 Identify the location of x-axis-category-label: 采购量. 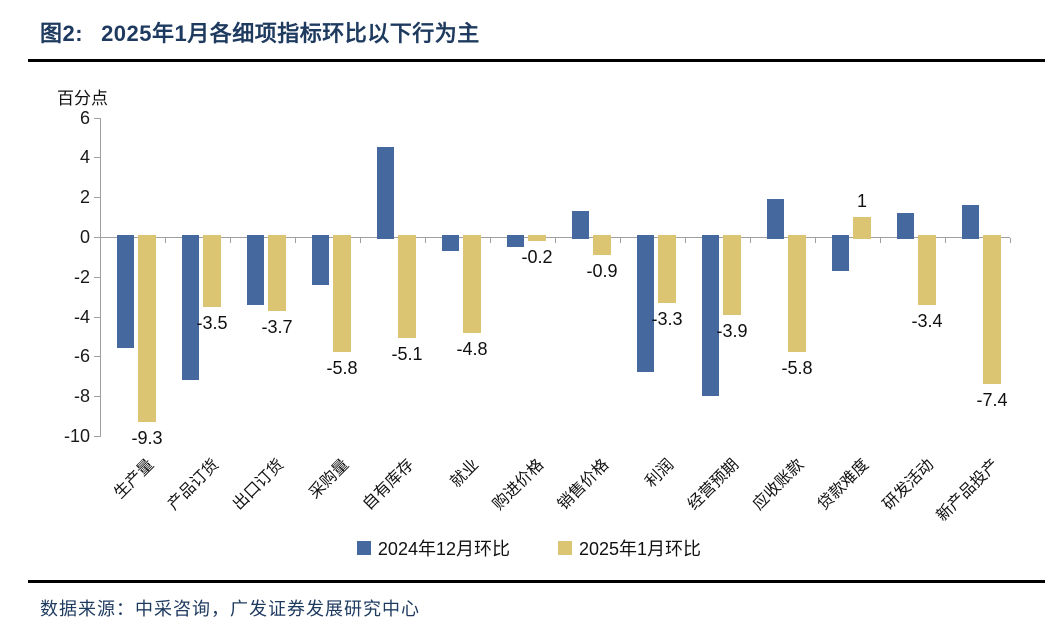
(329, 479).